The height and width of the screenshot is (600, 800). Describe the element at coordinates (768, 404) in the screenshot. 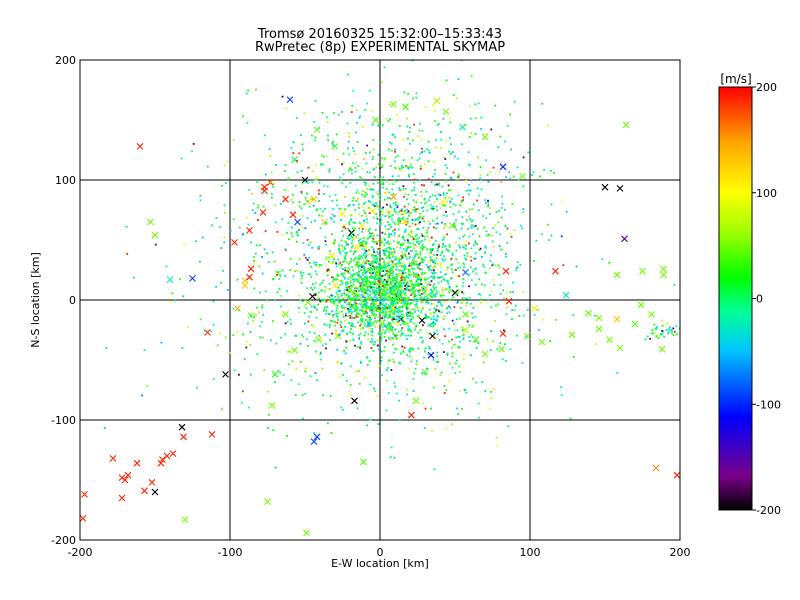

I see `colorbar-tick-label: -100` at that location.